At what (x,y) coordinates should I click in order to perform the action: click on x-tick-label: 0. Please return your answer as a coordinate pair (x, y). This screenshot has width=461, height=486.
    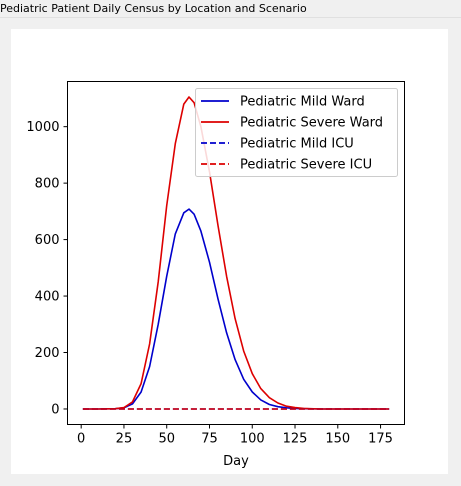
    Looking at the image, I should click on (81, 439).